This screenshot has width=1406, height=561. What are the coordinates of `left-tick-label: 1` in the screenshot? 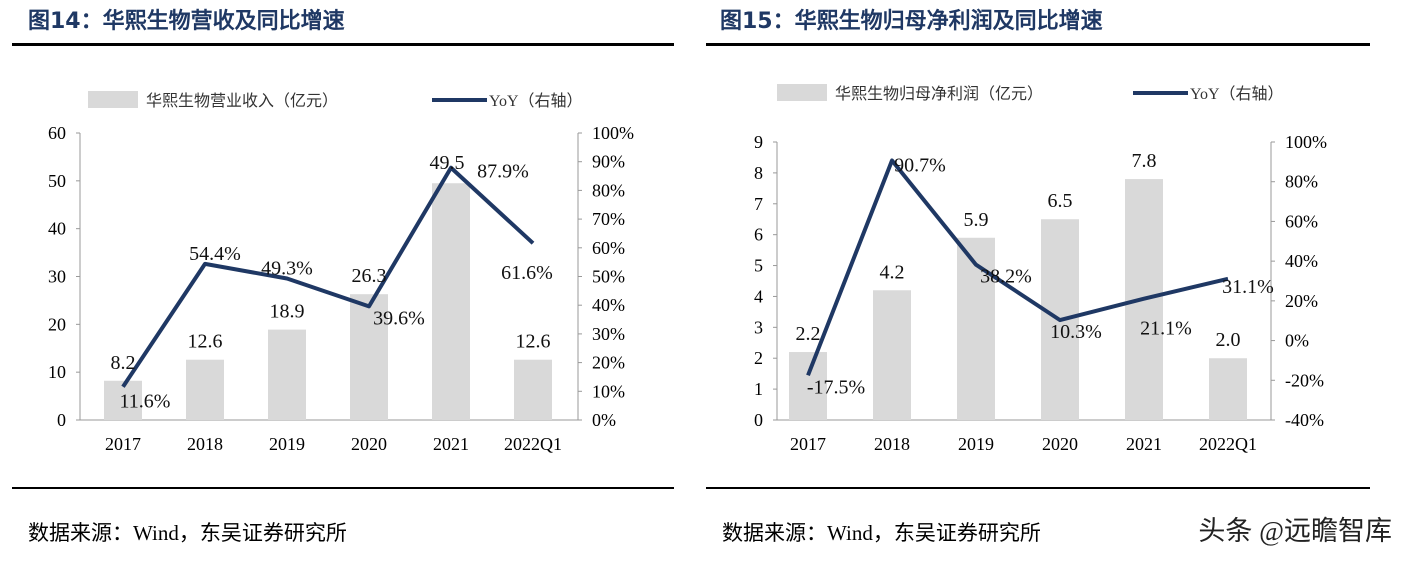 It's located at (758, 389).